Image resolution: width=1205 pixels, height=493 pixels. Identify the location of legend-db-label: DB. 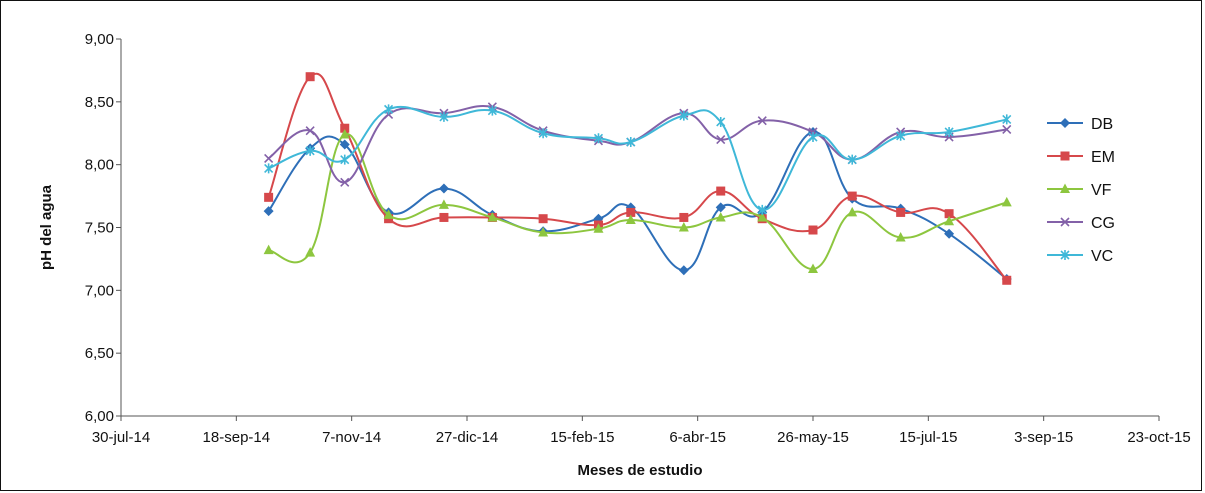
(1102, 124).